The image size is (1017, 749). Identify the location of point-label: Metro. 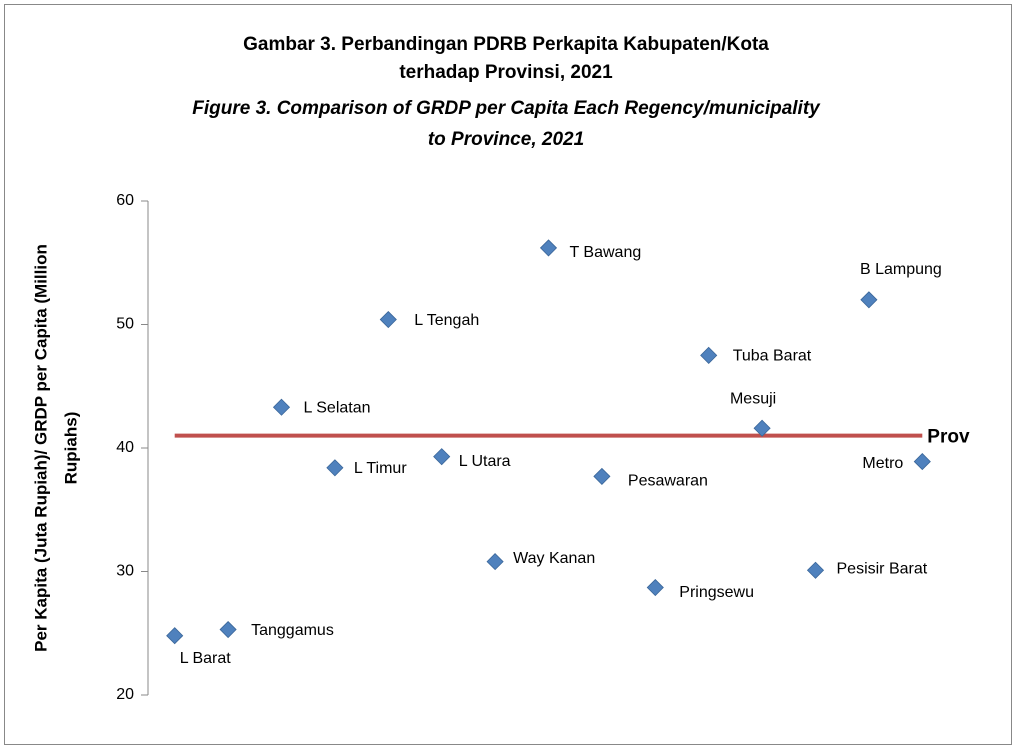
(882, 463).